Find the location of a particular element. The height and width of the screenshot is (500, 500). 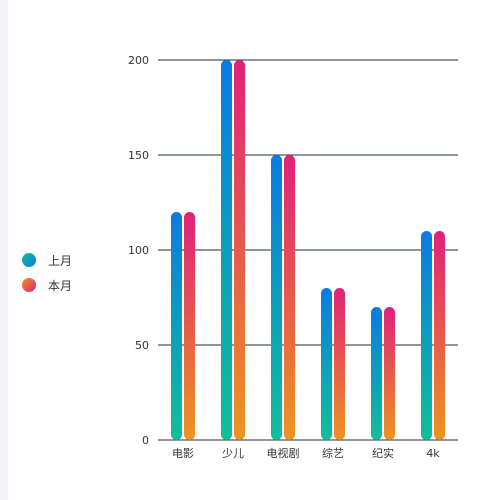

legend-item-last-month: 上月 is located at coordinates (47, 260).